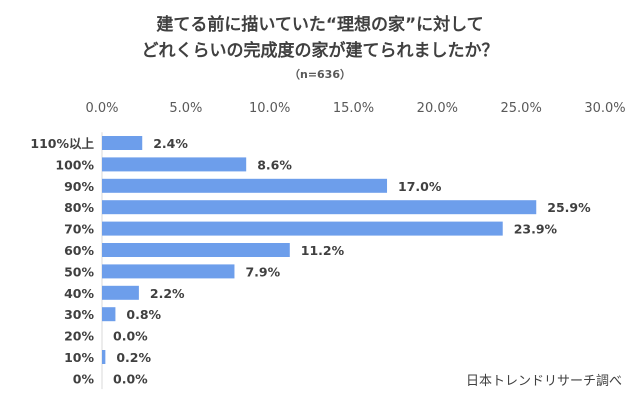 Image resolution: width=640 pixels, height=412 pixels. What do you see at coordinates (101, 108) in the screenshot?
I see `x-tick-label: 0.0%` at bounding box center [101, 108].